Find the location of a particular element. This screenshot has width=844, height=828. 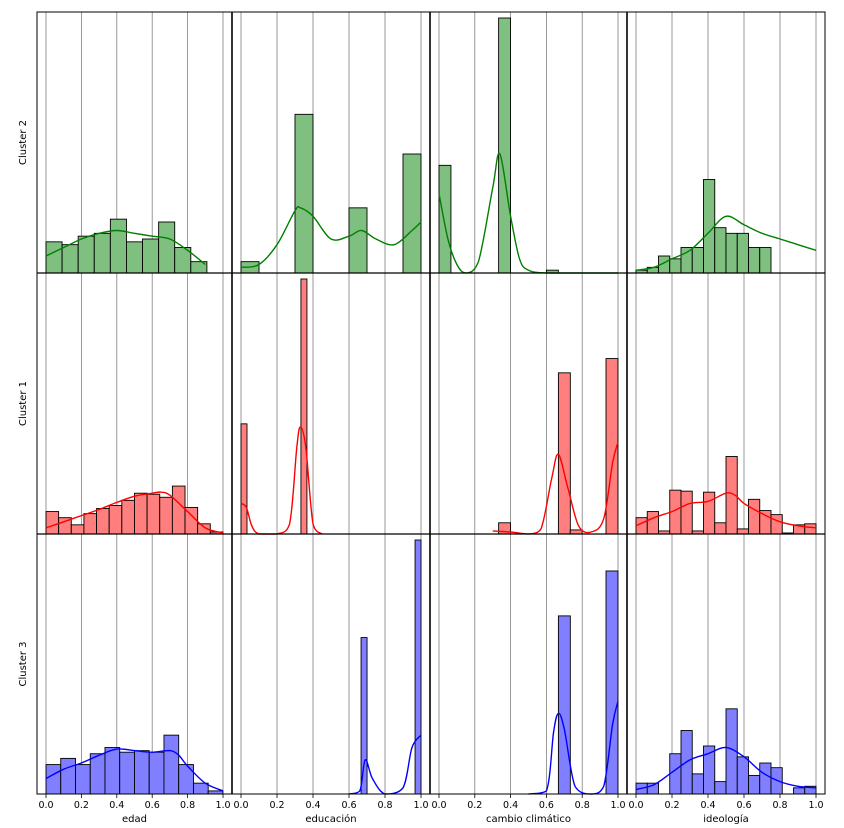

kde-curve-cluster-3-educacion is located at coordinates (385, 764).